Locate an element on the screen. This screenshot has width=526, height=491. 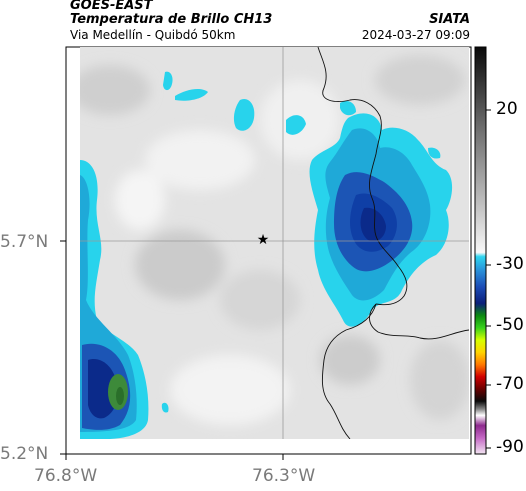
colorbar-tick-label: -30 is located at coordinates (510, 264).